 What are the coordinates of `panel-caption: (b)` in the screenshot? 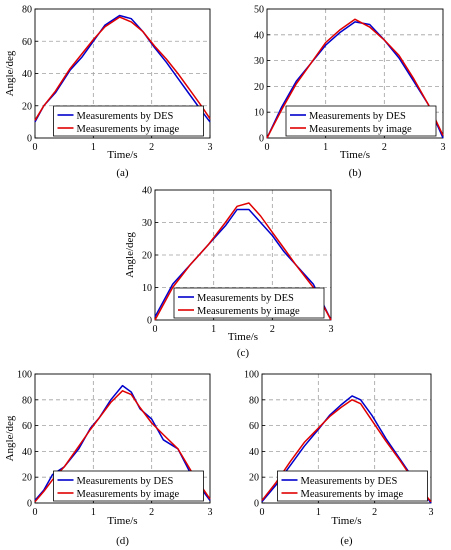 It's located at (355, 173).